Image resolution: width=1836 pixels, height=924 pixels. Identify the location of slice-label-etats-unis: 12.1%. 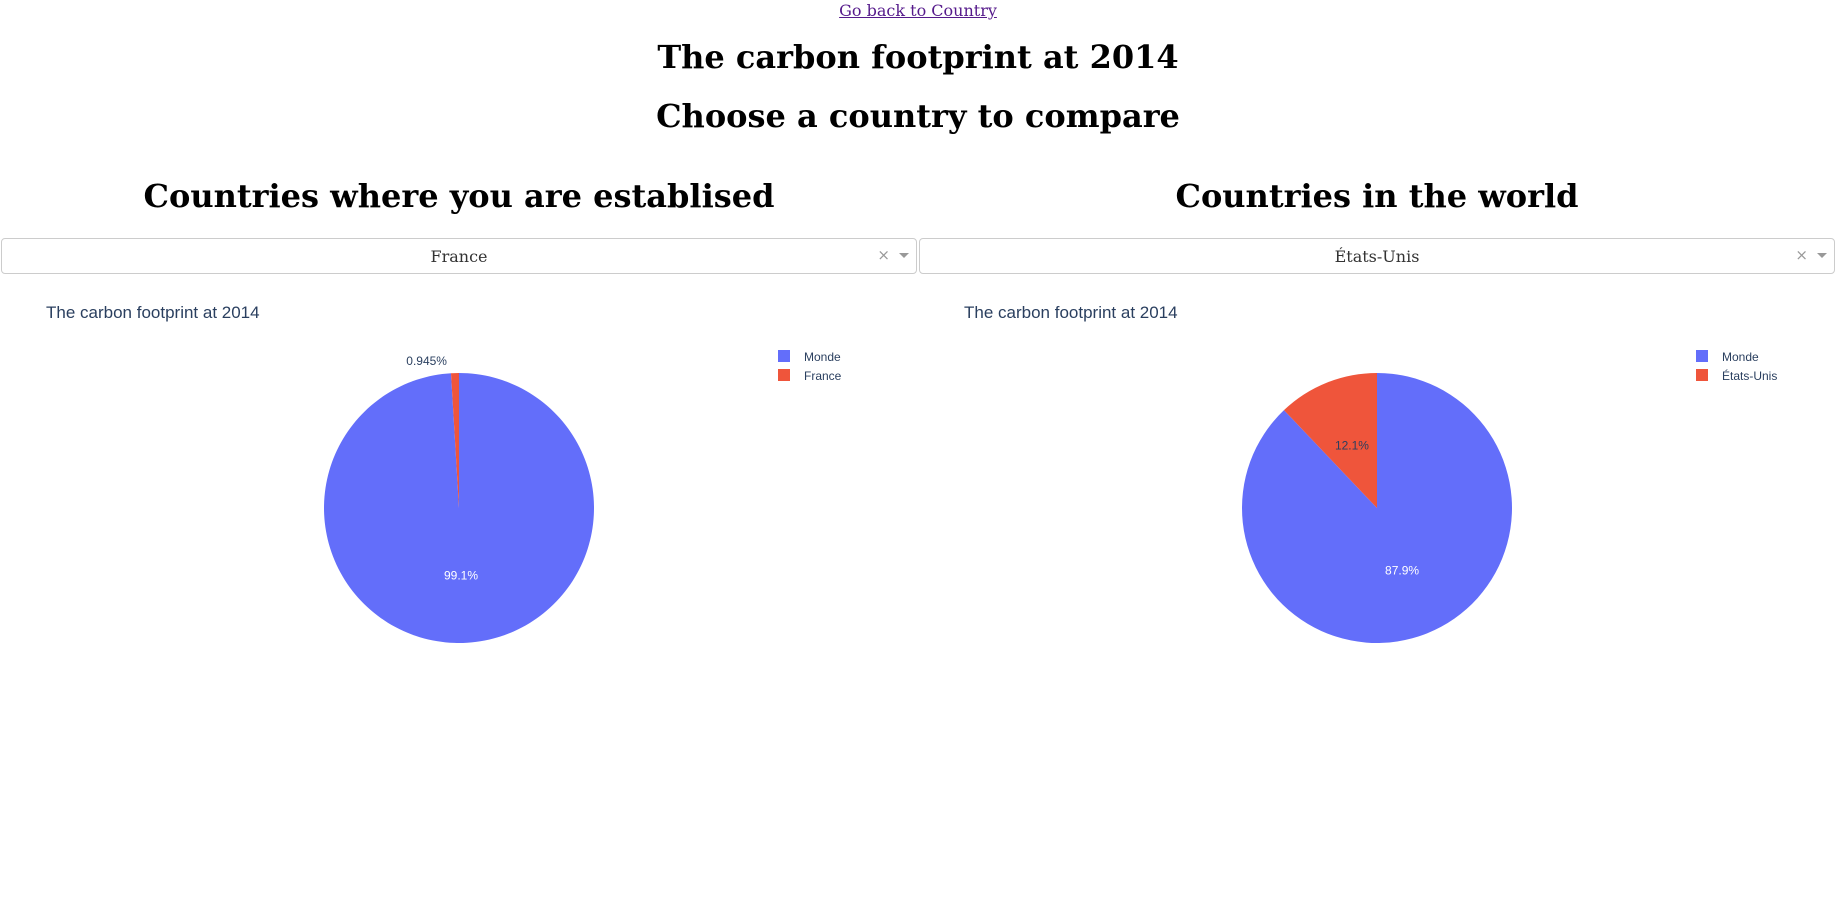
(1352, 445).